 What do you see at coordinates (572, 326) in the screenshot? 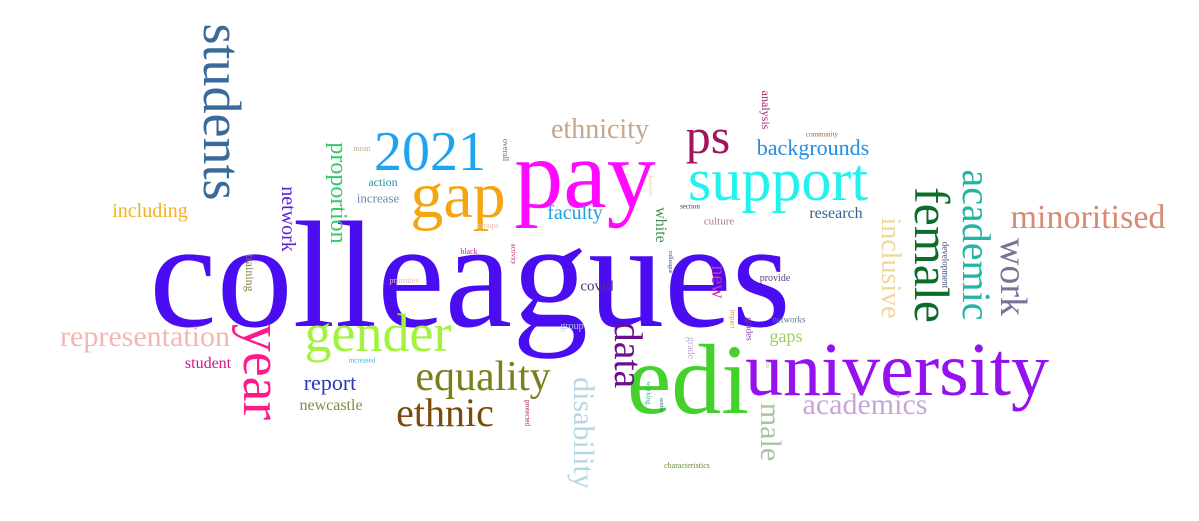
I see `word-group: group` at bounding box center [572, 326].